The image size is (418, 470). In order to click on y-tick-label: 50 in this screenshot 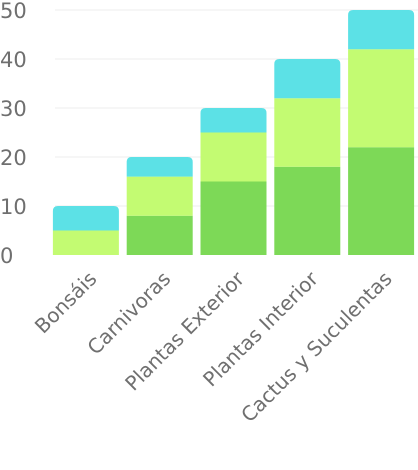, I will do `click(13, 11)`.